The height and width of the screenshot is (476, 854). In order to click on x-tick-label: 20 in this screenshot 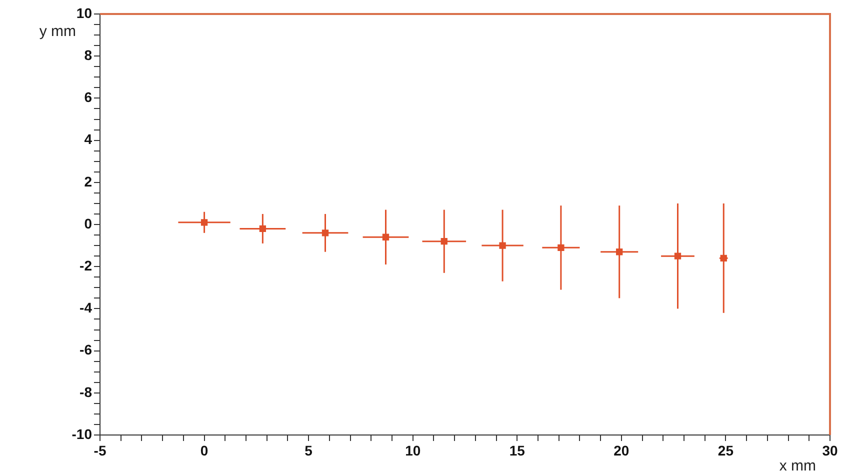, I will do `click(622, 450)`.